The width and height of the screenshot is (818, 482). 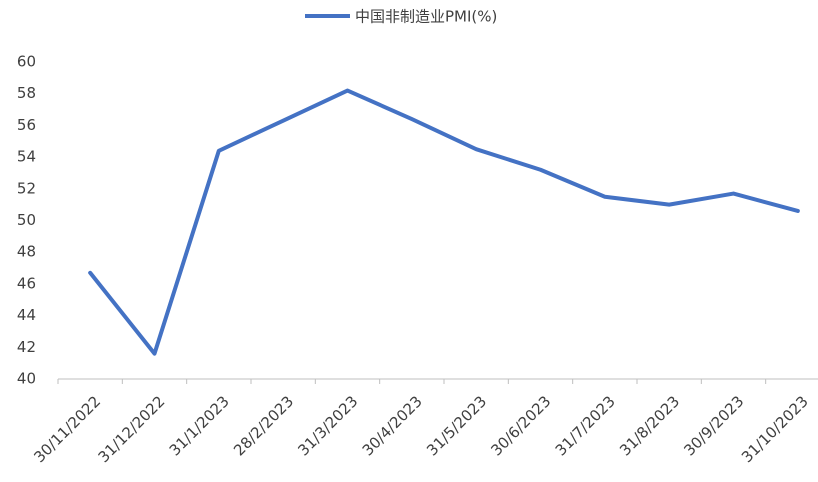 What do you see at coordinates (26, 125) in the screenshot?
I see `y-tick-label: 56` at bounding box center [26, 125].